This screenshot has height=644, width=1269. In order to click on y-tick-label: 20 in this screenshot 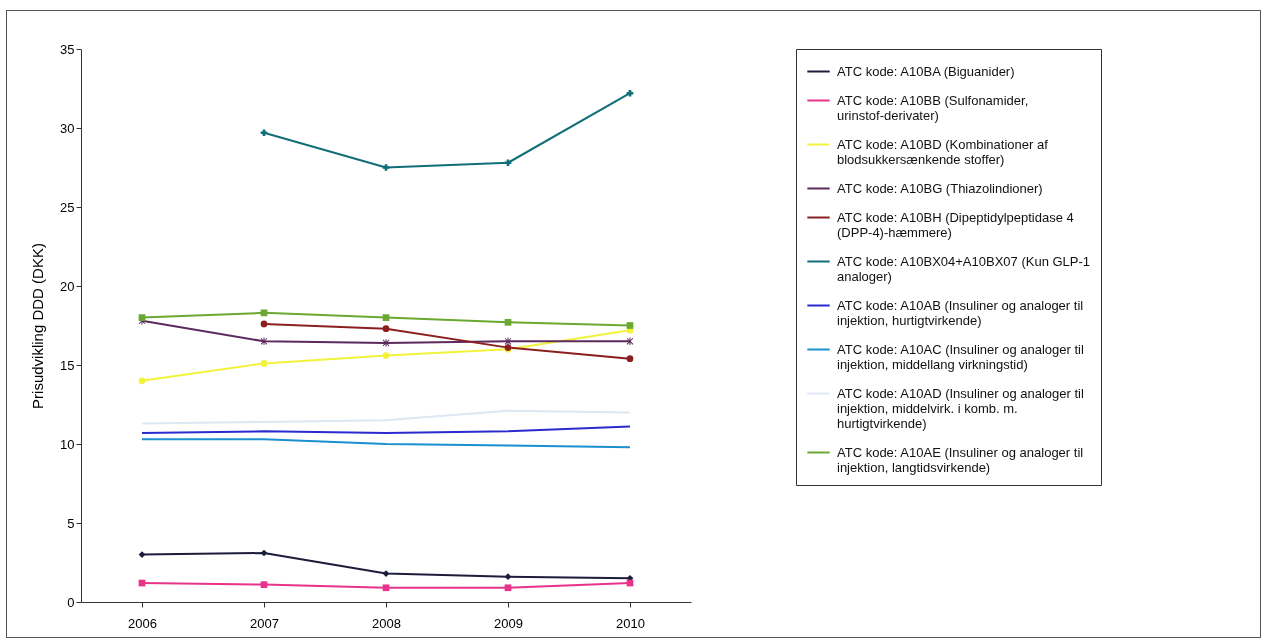, I will do `click(67, 286)`.